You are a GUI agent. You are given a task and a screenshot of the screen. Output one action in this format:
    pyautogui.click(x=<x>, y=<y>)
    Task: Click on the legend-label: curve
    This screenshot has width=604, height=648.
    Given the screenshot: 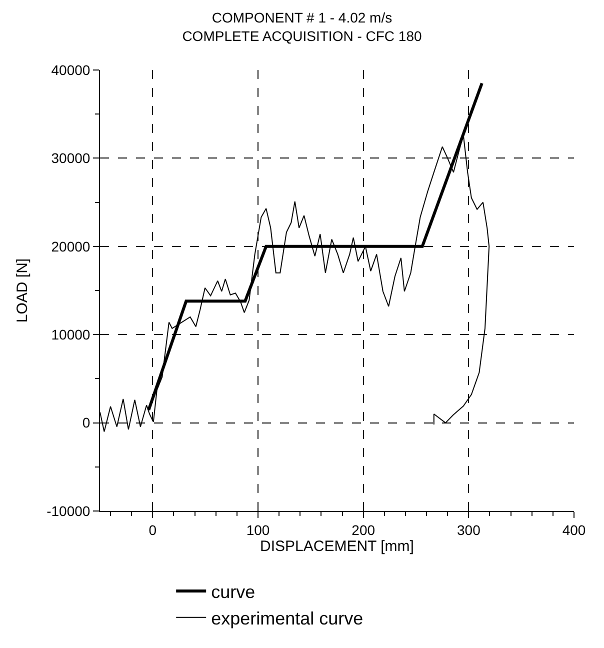 What is the action you would take?
    pyautogui.click(x=233, y=592)
    